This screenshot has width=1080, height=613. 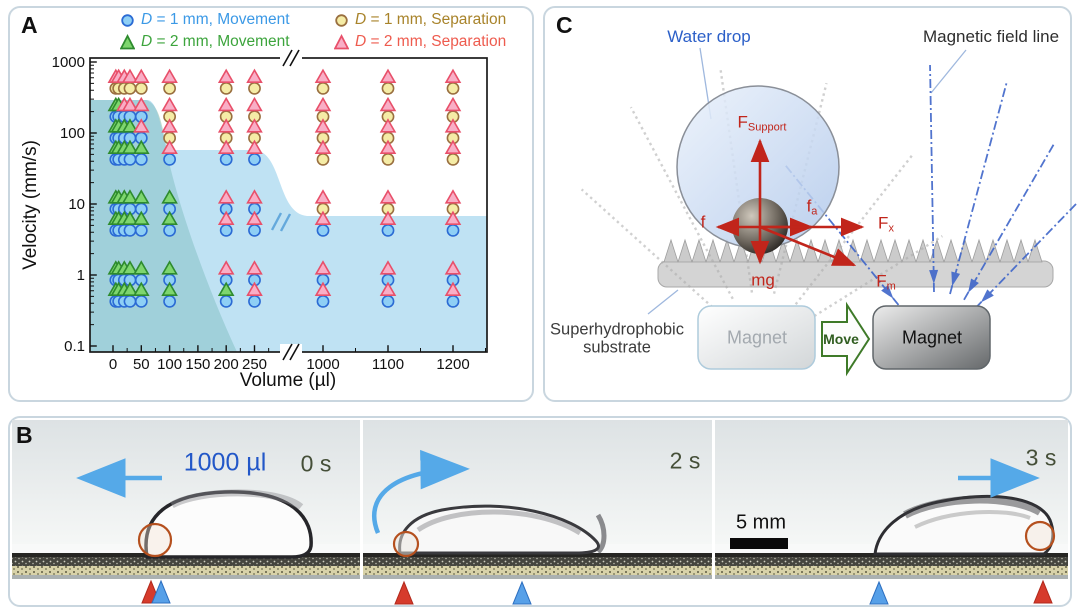 I want to click on svg-text: 0, so click(x=113, y=364).